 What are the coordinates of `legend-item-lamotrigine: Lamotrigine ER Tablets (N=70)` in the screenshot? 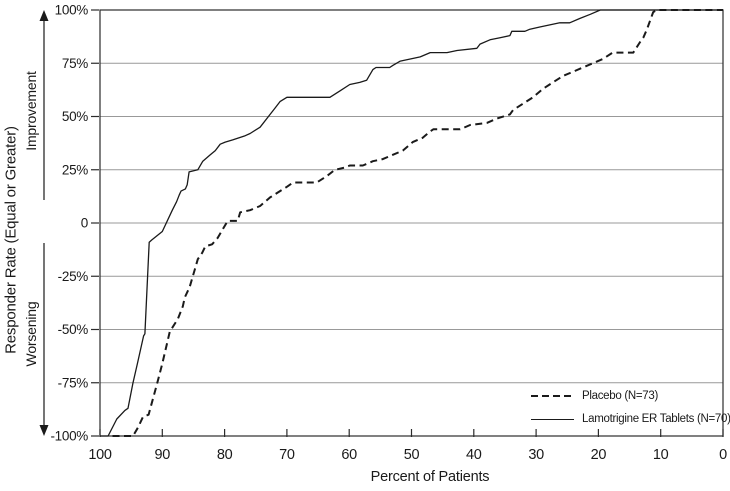 It's located at (630, 419).